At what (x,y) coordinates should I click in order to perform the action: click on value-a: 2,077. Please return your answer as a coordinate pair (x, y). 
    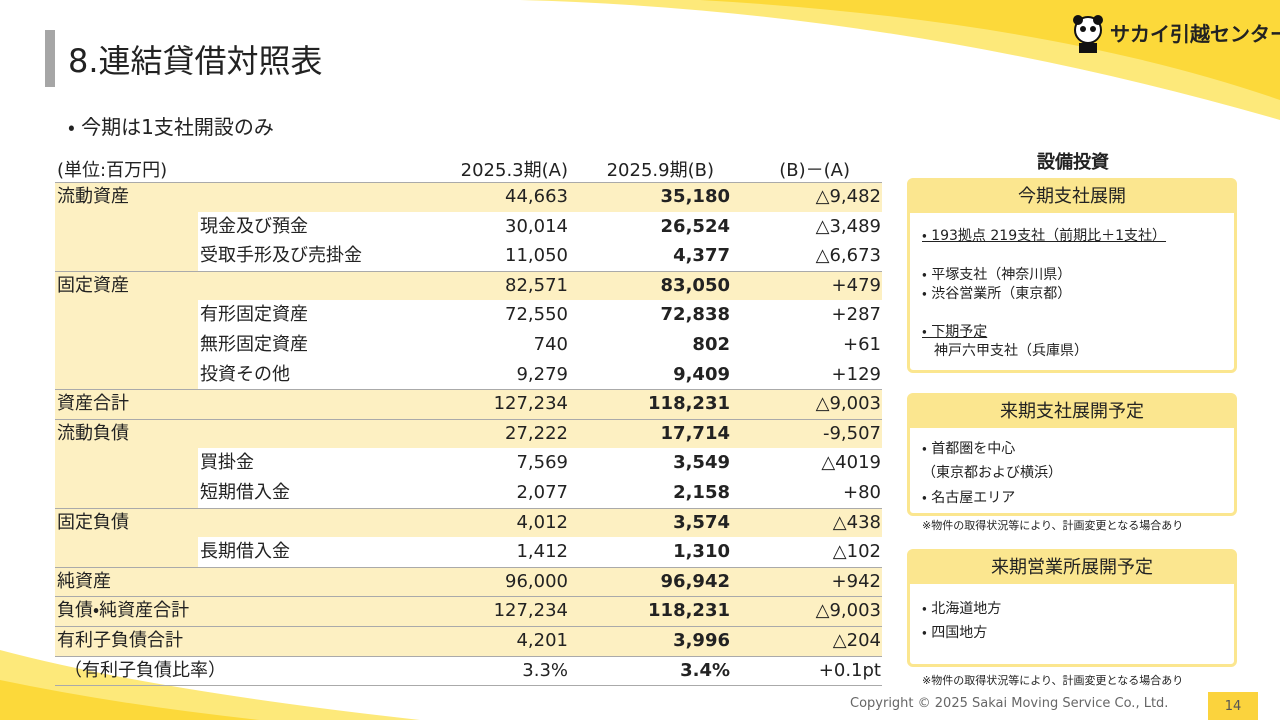
    Looking at the image, I should click on (542, 492).